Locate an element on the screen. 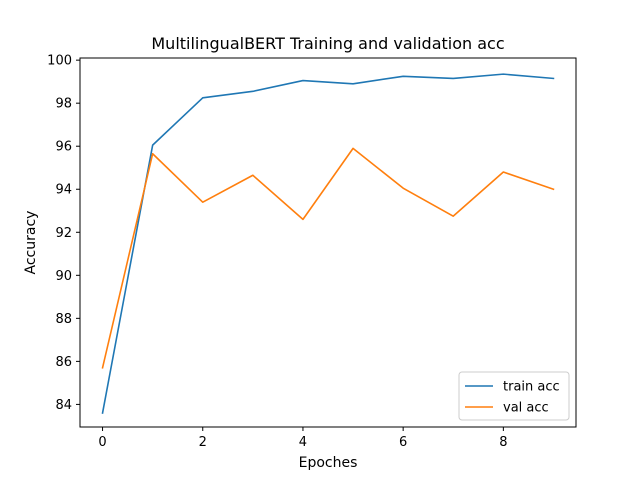 The width and height of the screenshot is (640, 484). y-tick-label: 96 is located at coordinates (63, 147).